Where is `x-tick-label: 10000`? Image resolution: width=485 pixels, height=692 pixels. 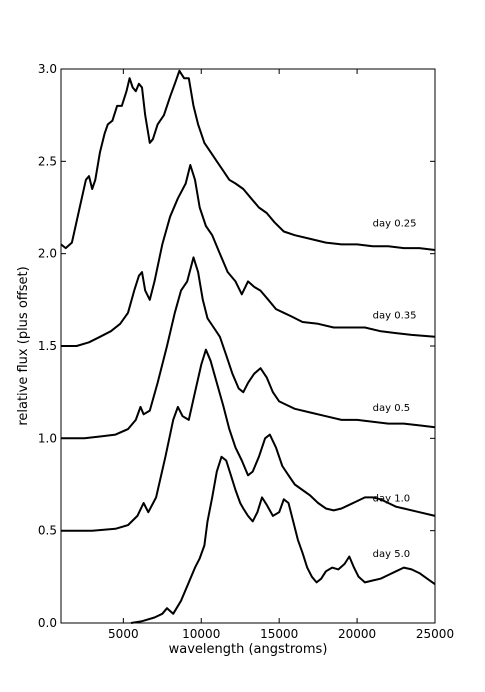 x-tick-label: 10000 is located at coordinates (201, 634).